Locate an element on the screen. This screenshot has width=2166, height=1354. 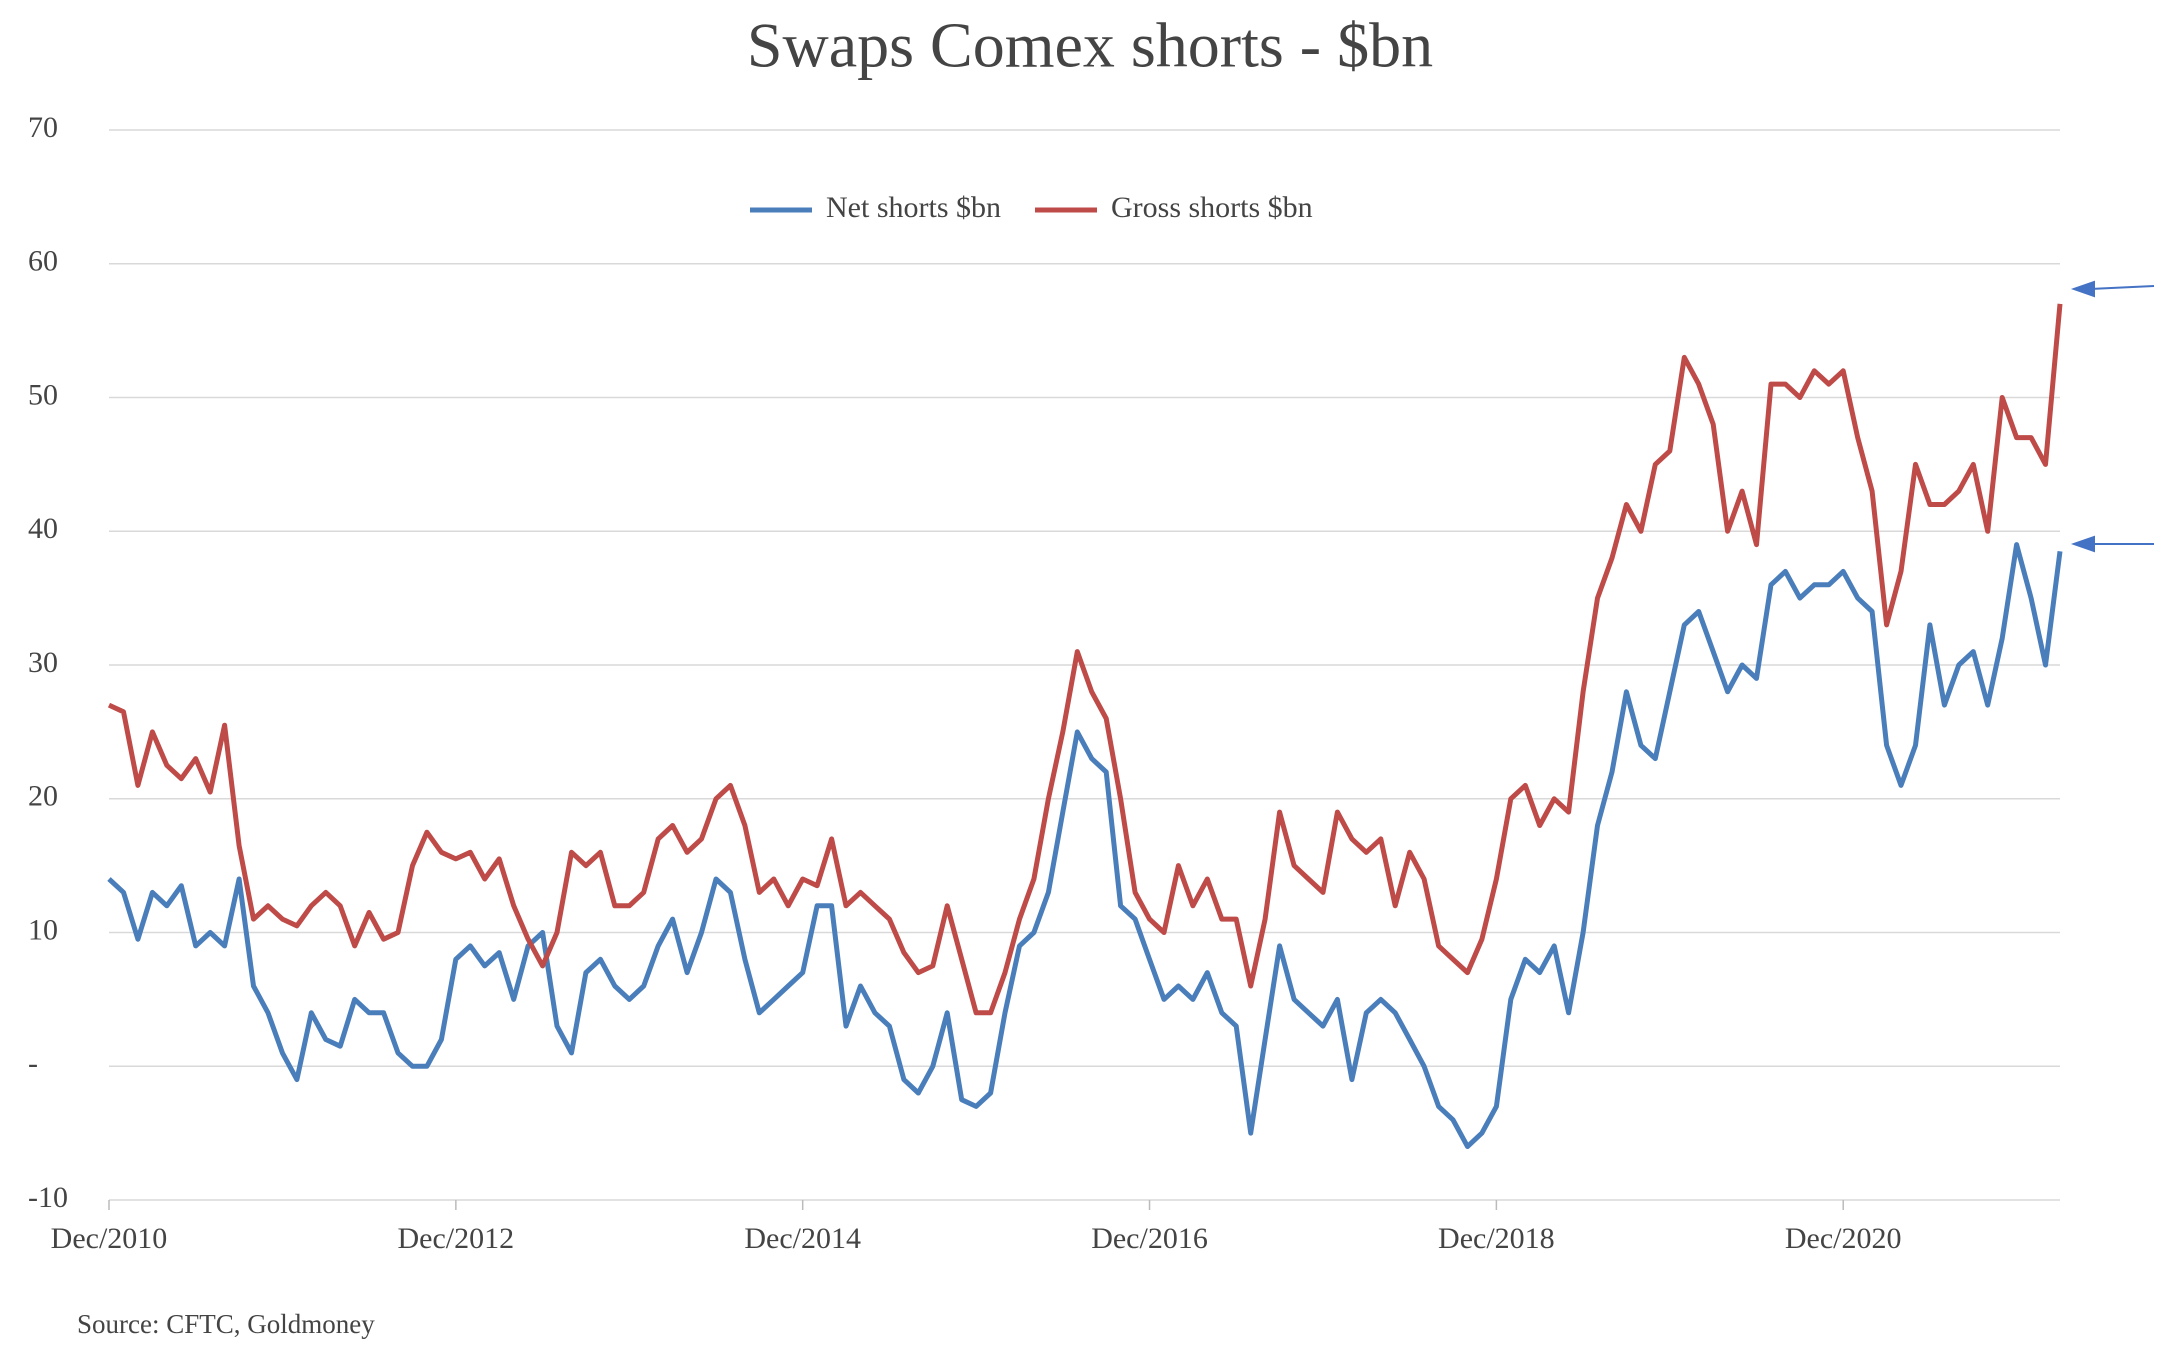
x-tick-label: Dec/2014 is located at coordinates (802, 1238).